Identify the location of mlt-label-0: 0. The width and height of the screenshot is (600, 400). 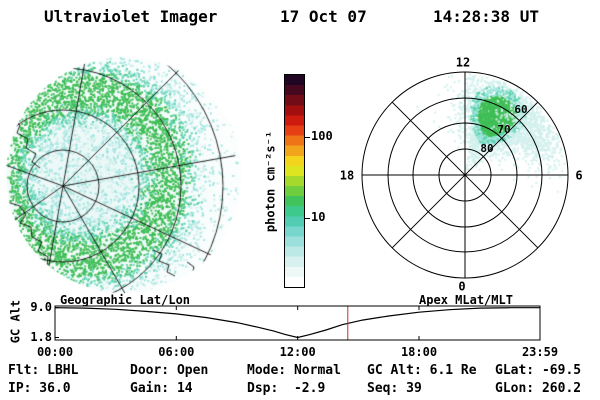
(462, 286).